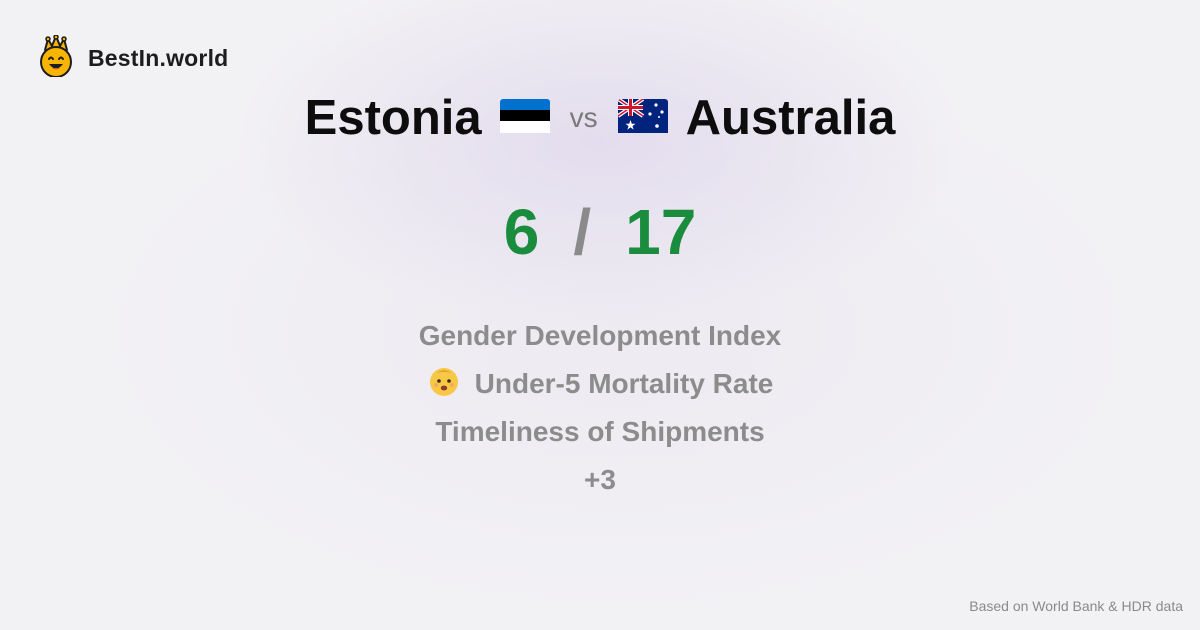 The image size is (1200, 630). What do you see at coordinates (600, 118) in the screenshot?
I see `comparison-title: Estonia vs Australia` at bounding box center [600, 118].